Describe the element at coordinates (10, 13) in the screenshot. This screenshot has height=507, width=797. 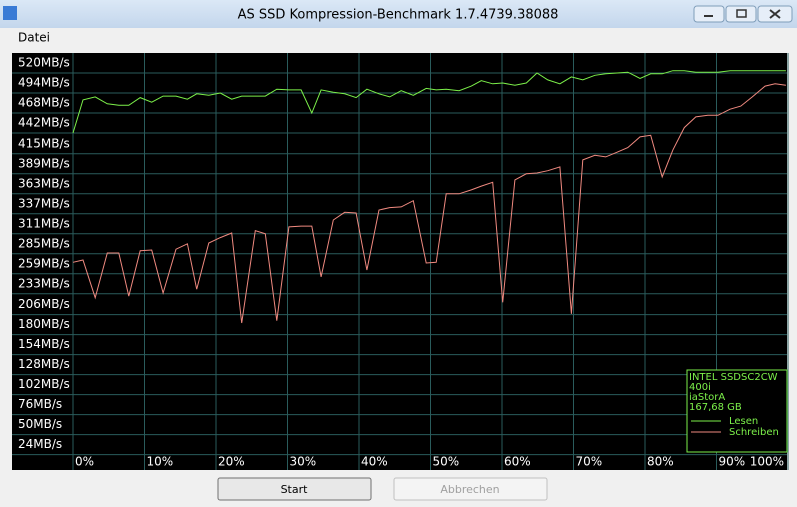
I see `app-icon` at that location.